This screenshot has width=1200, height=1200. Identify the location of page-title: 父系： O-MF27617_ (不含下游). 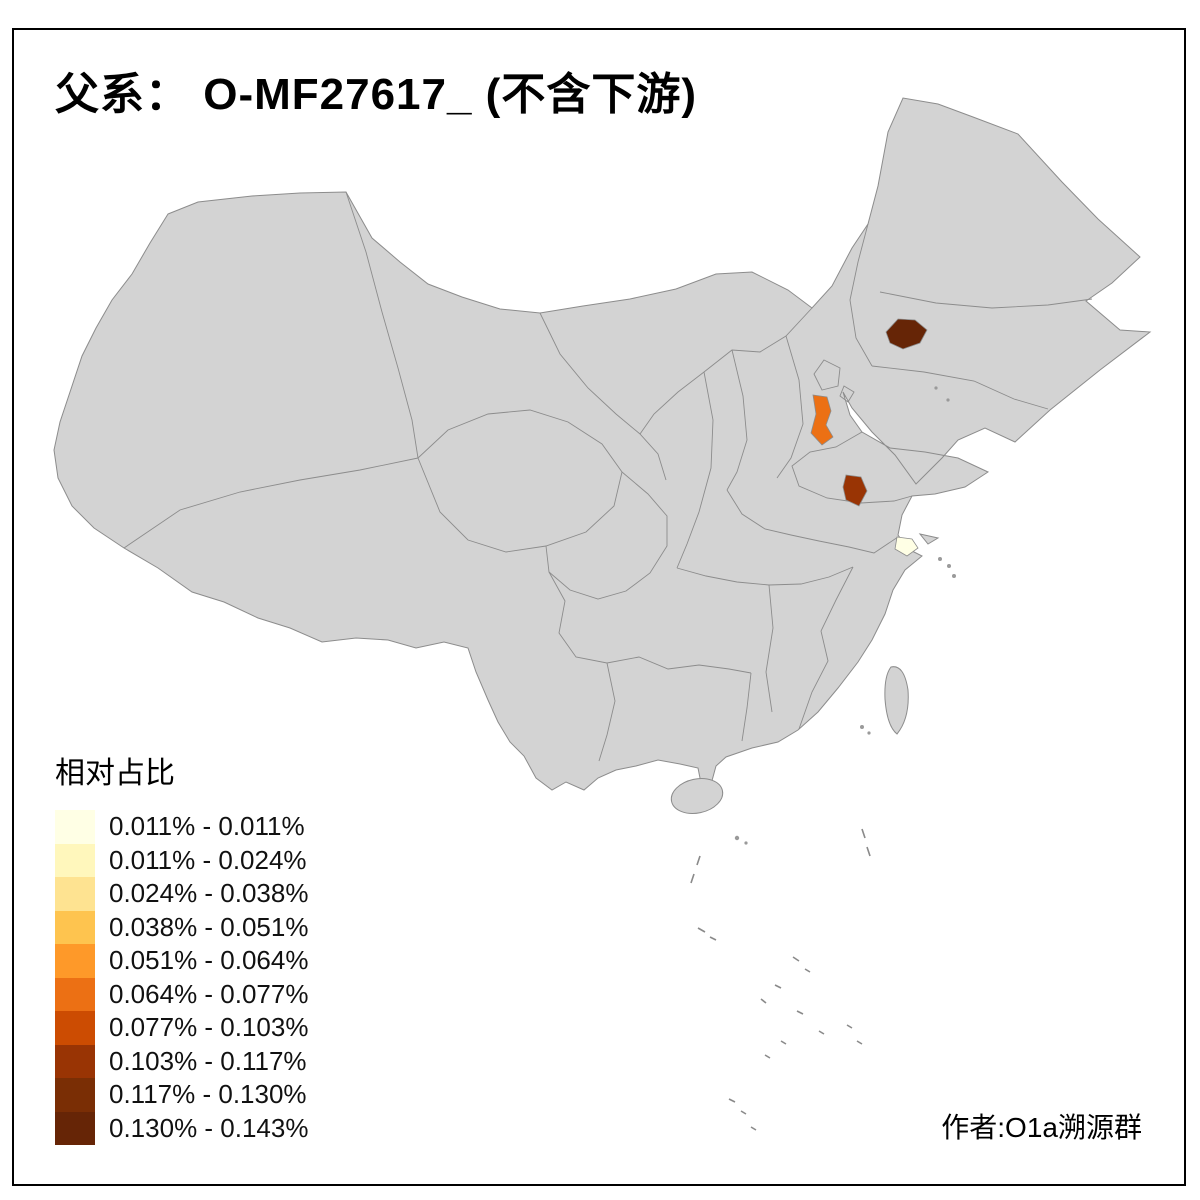
(376, 94).